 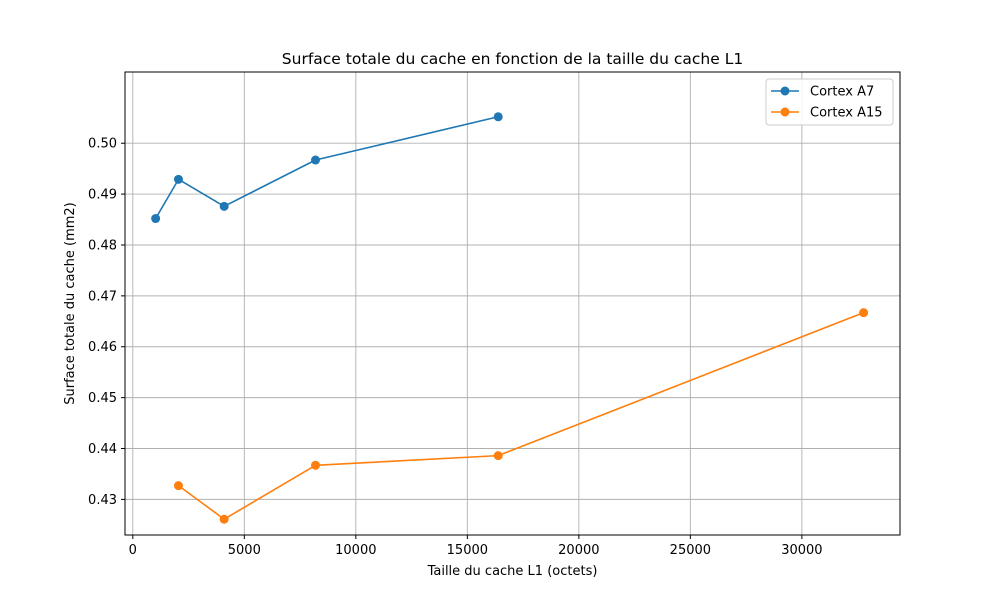 I want to click on y-tick-label: 0.45, so click(x=102, y=398).